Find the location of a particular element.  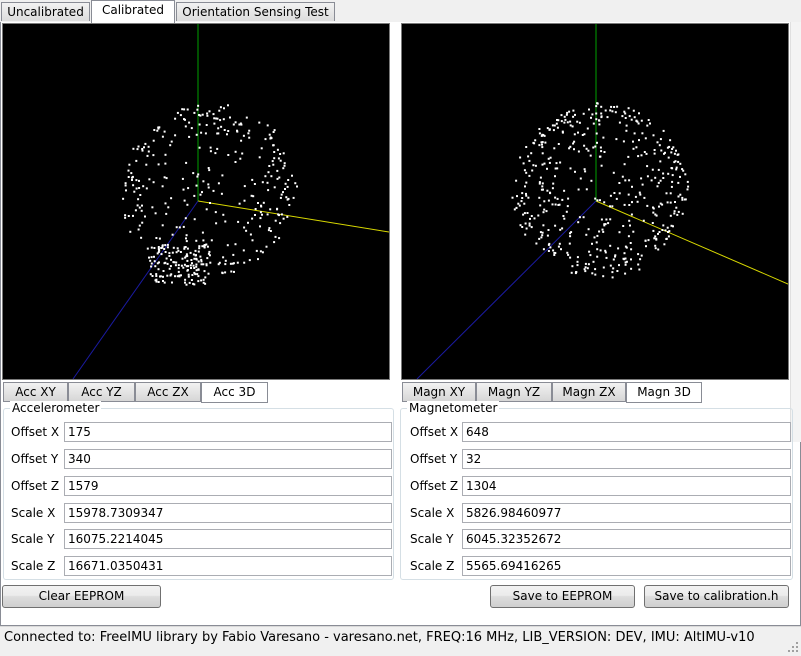

resize-grip-icon is located at coordinates (793, 647).